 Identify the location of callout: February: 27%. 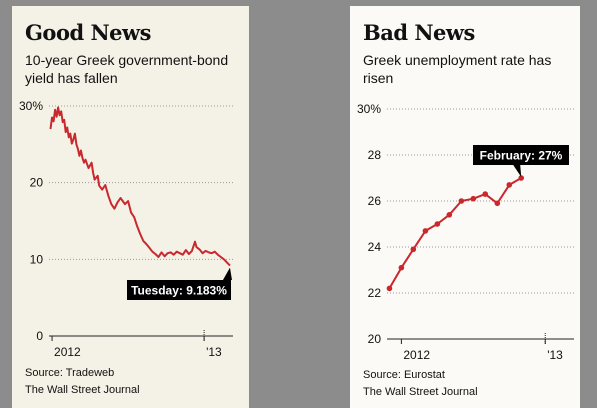
(521, 161).